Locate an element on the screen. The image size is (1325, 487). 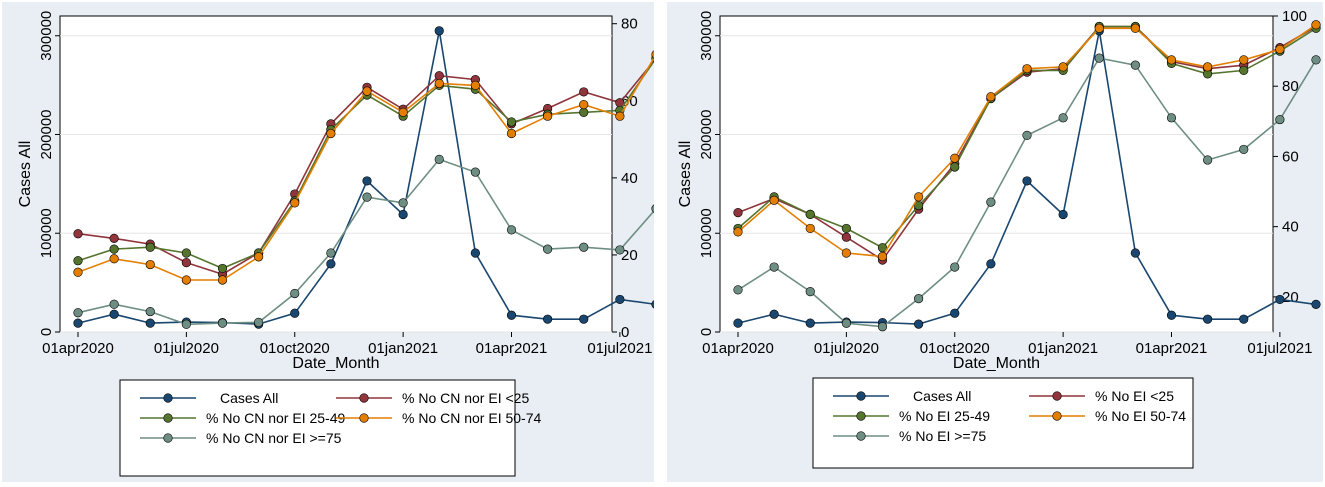
y-right-tick-label: 100 is located at coordinates (1294, 16).